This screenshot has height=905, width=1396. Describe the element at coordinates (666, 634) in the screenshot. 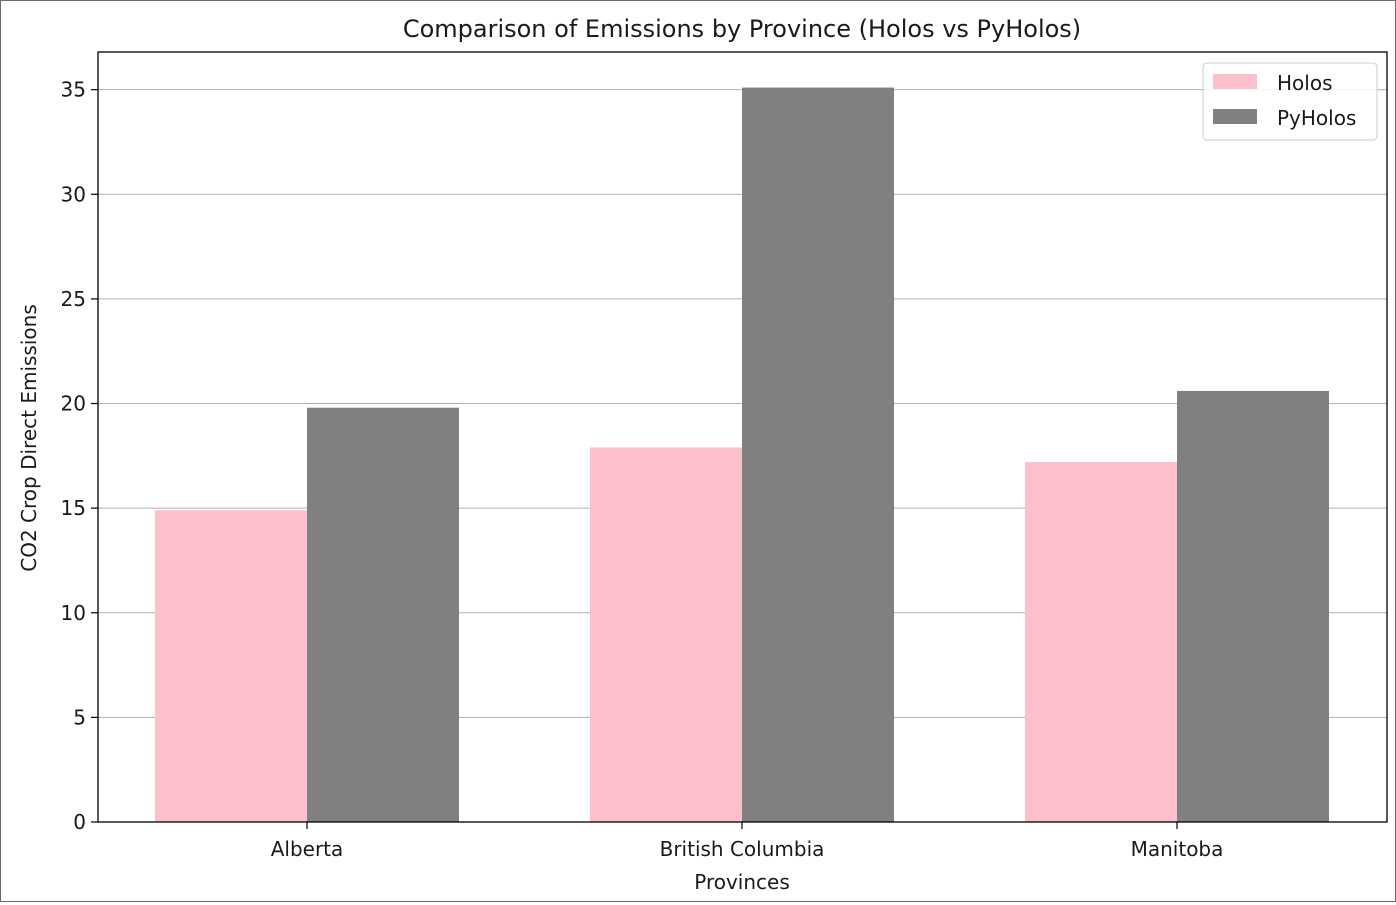

I see `bar-holos-british-columbia` at that location.